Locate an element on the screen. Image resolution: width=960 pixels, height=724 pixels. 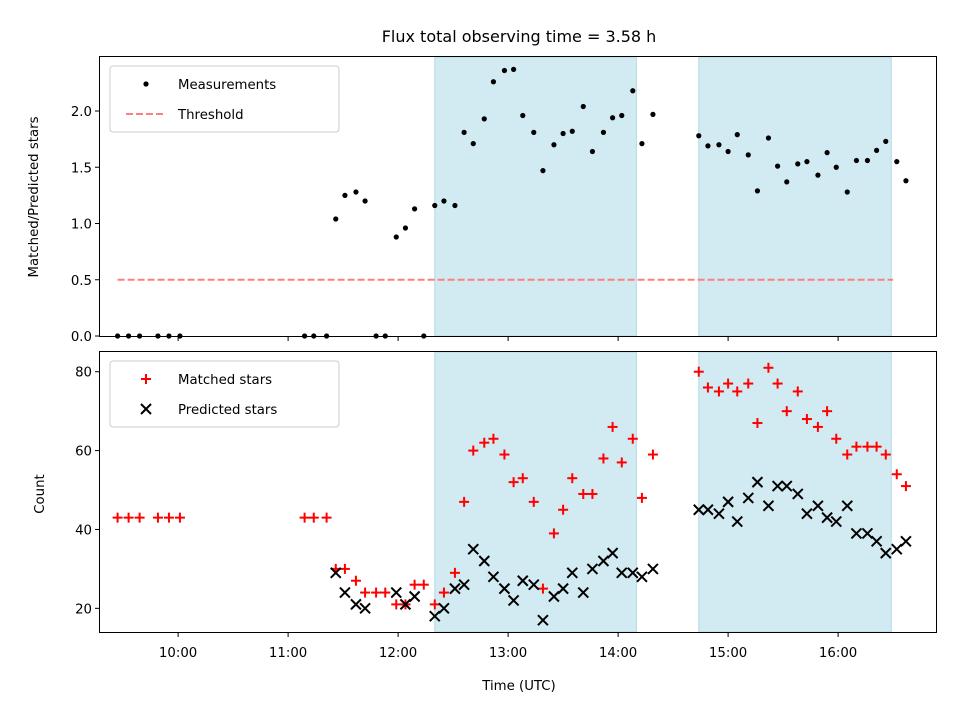
x-axis-label: Time (UTC) is located at coordinates (518, 686).